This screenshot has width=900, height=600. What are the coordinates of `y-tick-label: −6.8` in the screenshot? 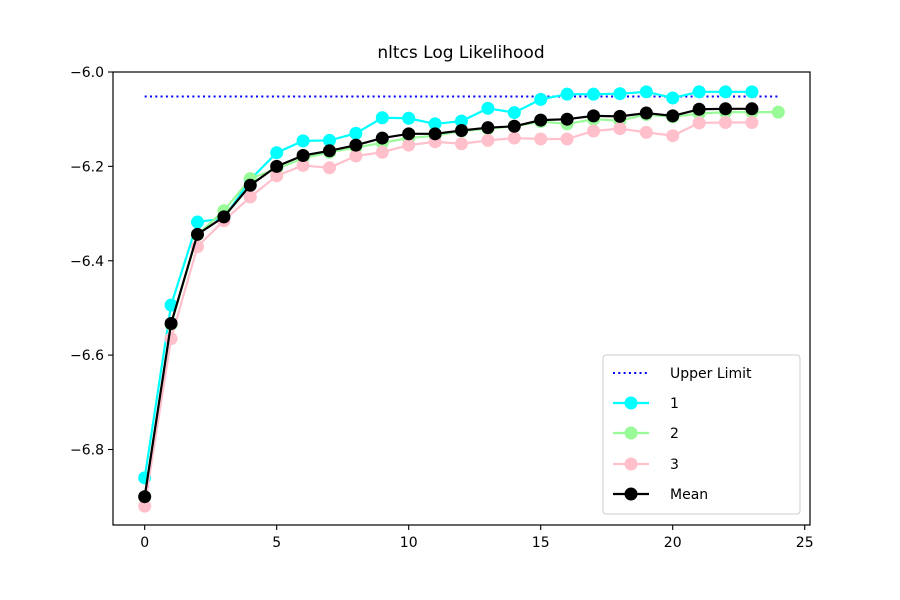 It's located at (87, 451).